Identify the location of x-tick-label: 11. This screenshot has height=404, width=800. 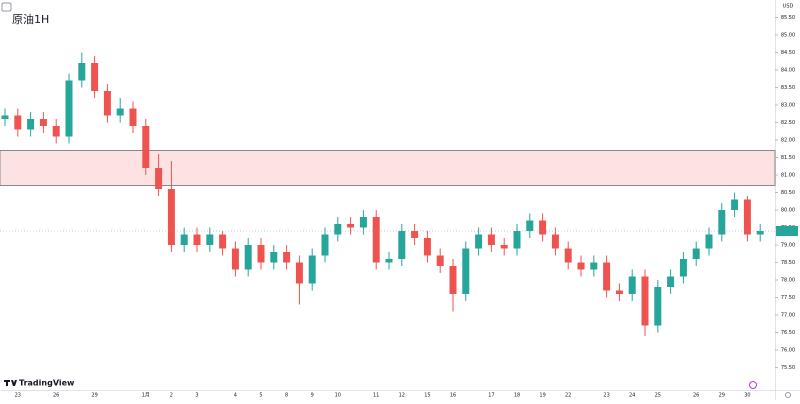
(376, 396).